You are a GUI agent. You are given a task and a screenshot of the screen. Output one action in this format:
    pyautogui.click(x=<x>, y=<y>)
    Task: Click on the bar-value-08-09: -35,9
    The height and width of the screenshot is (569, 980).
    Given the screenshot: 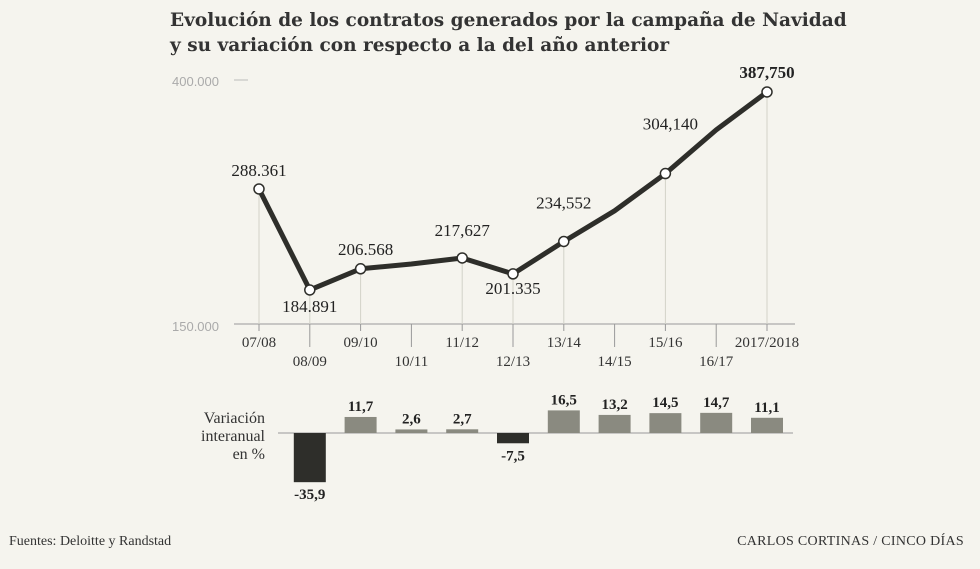 What is the action you would take?
    pyautogui.click(x=309, y=495)
    